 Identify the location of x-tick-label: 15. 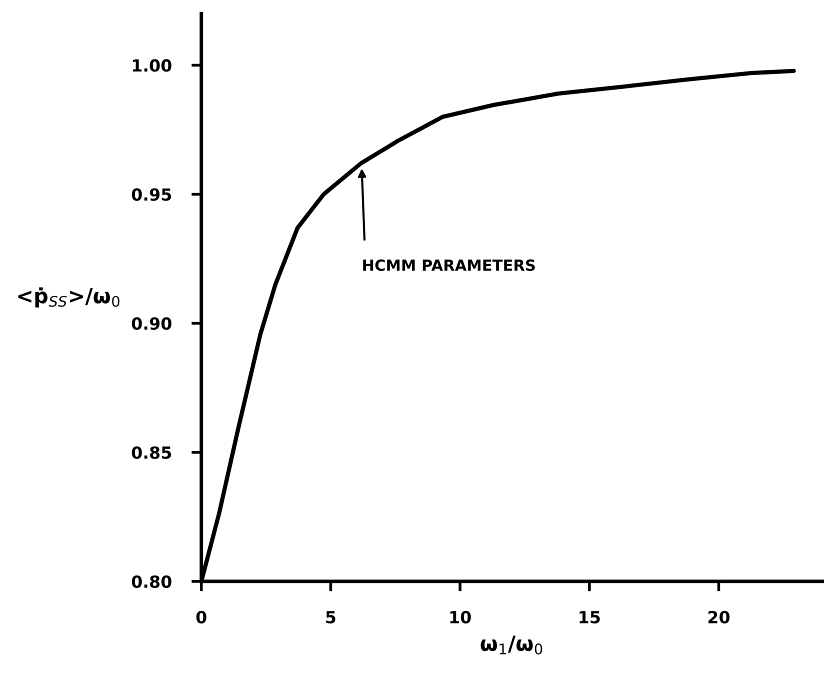
(590, 617).